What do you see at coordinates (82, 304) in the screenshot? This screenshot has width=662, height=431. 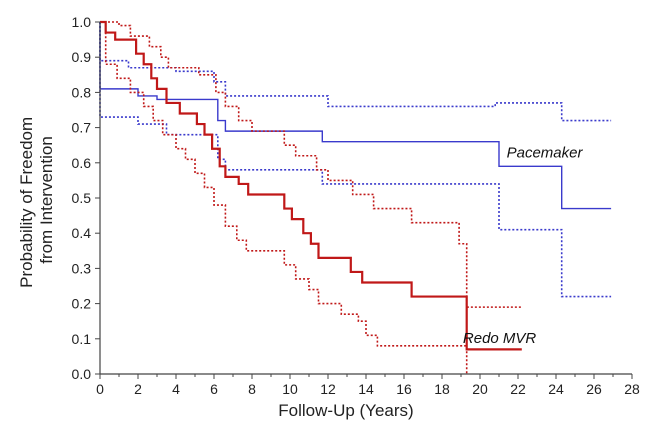 I see `y-tick-label: 0.2` at bounding box center [82, 304].